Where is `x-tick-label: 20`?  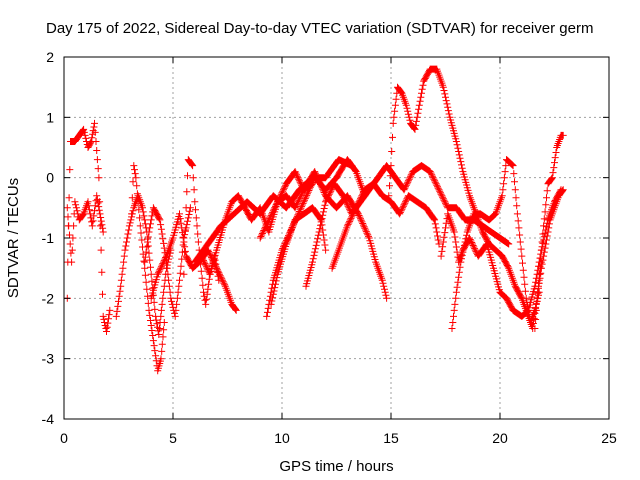
x-tick-label: 20 is located at coordinates (500, 438).